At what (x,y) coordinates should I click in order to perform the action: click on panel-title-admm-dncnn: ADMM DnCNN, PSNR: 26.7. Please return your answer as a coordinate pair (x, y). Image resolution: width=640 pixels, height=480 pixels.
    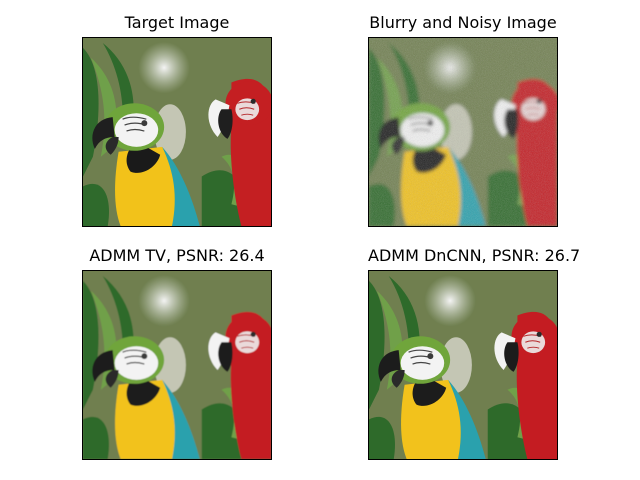
    Looking at the image, I should click on (474, 255).